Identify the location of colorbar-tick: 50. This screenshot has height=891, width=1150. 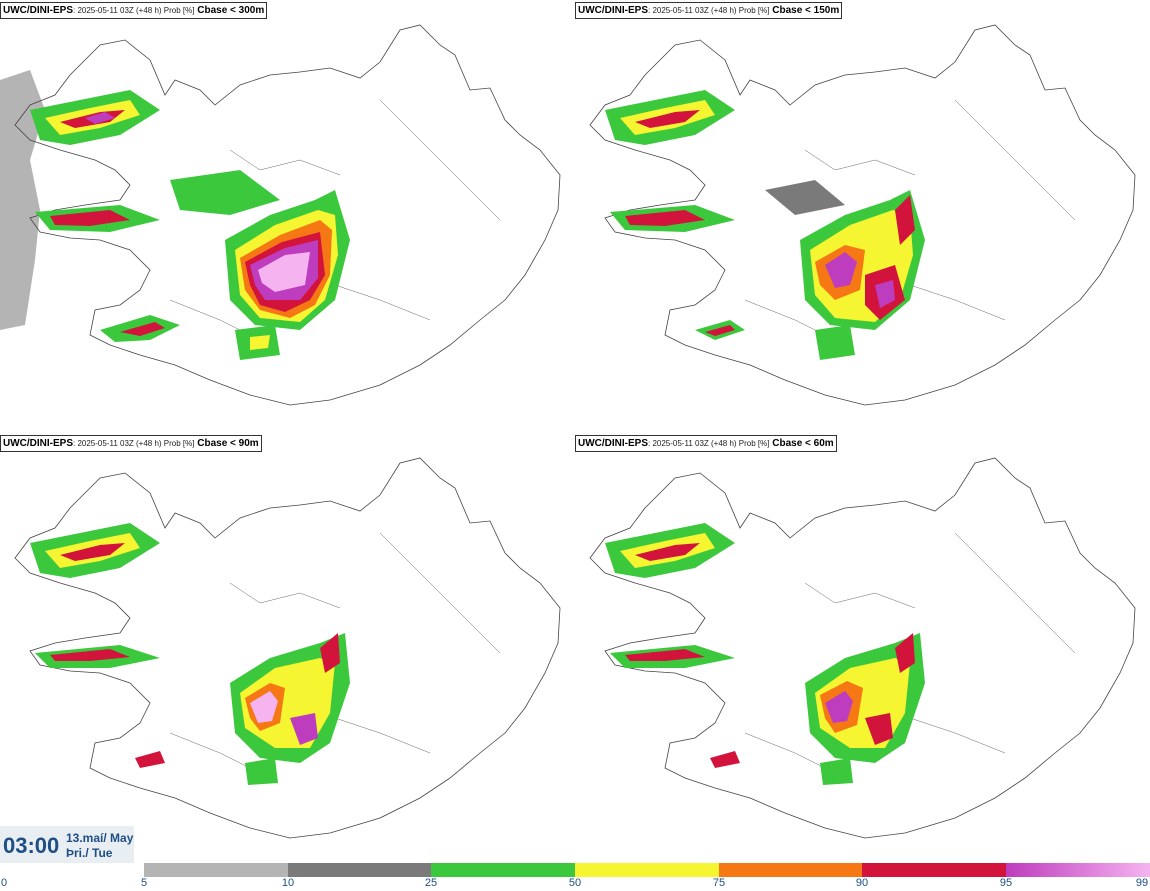
(575, 883).